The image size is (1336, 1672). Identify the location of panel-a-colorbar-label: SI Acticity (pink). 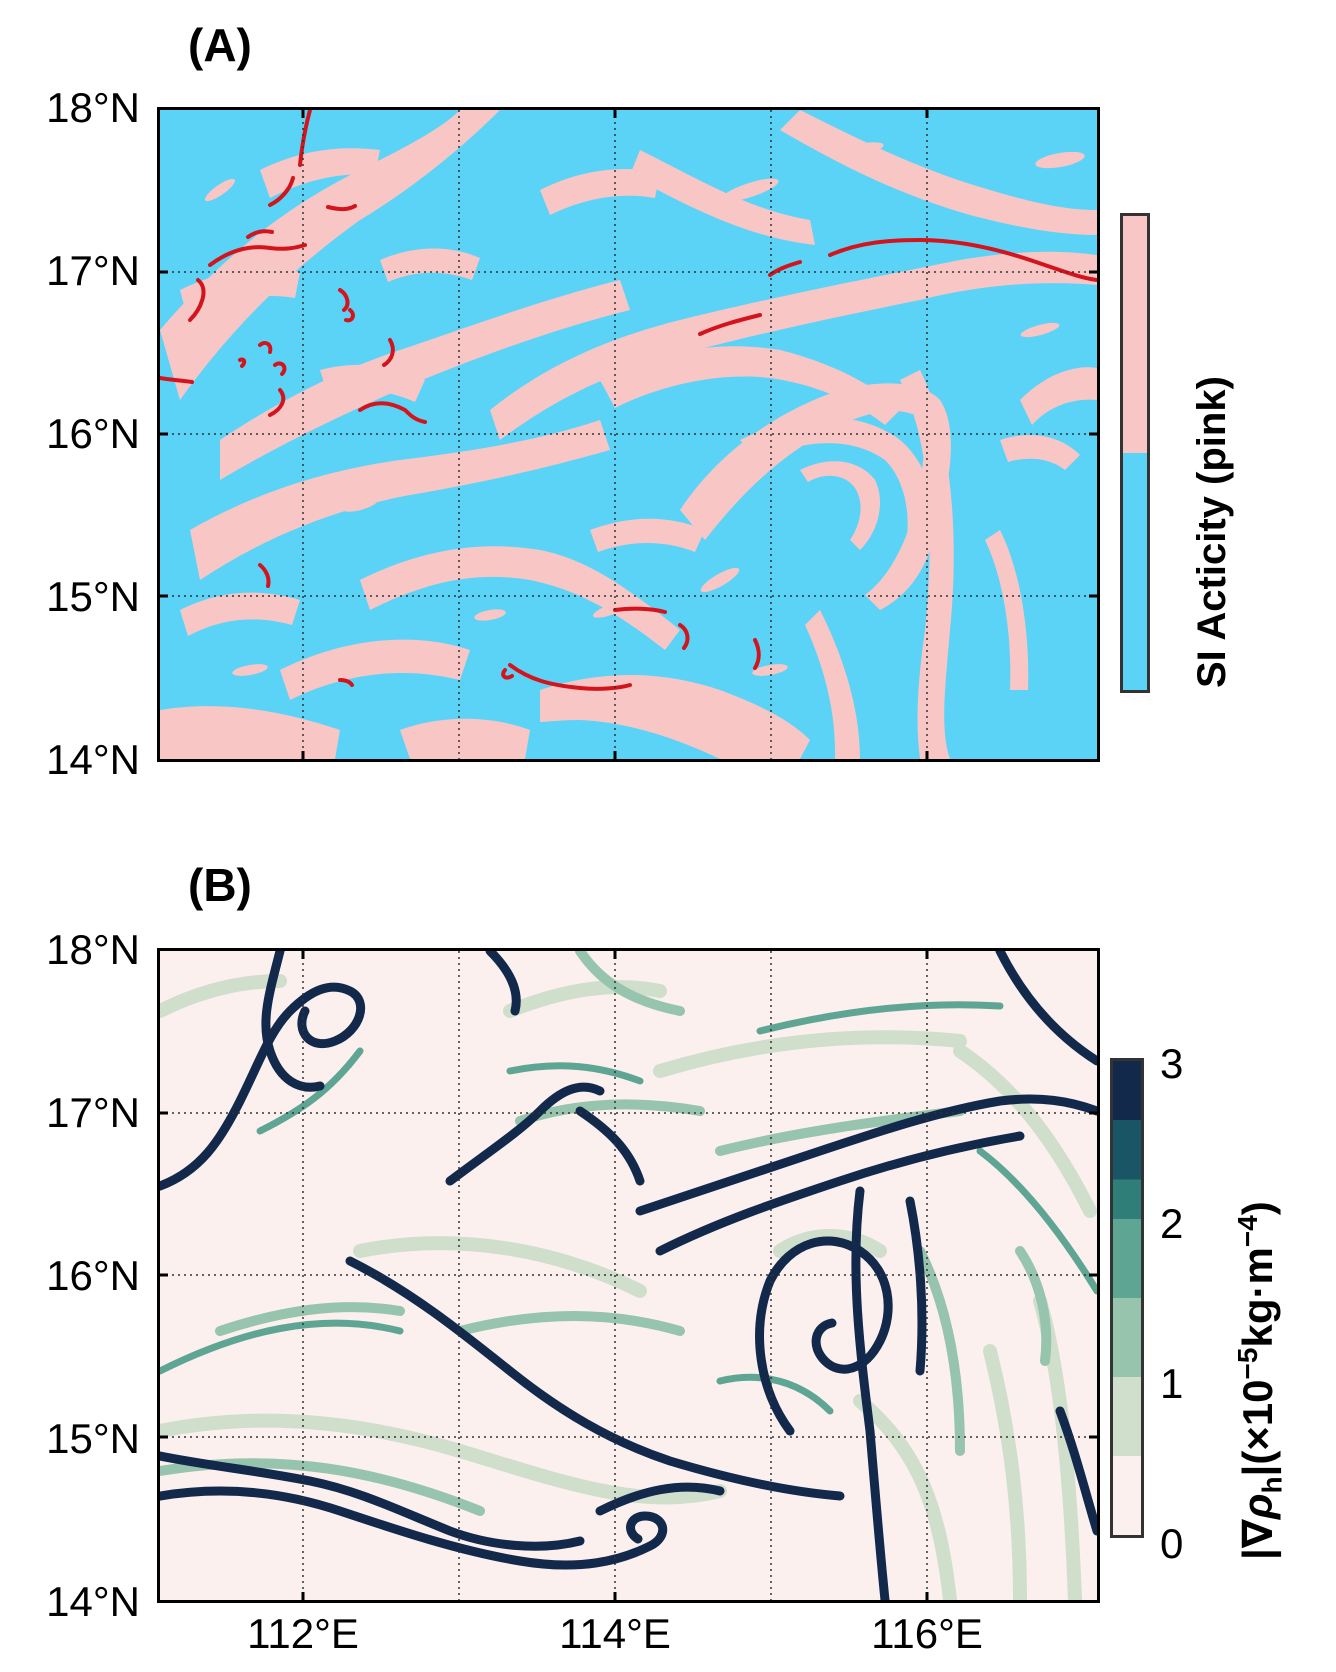
(1212, 532).